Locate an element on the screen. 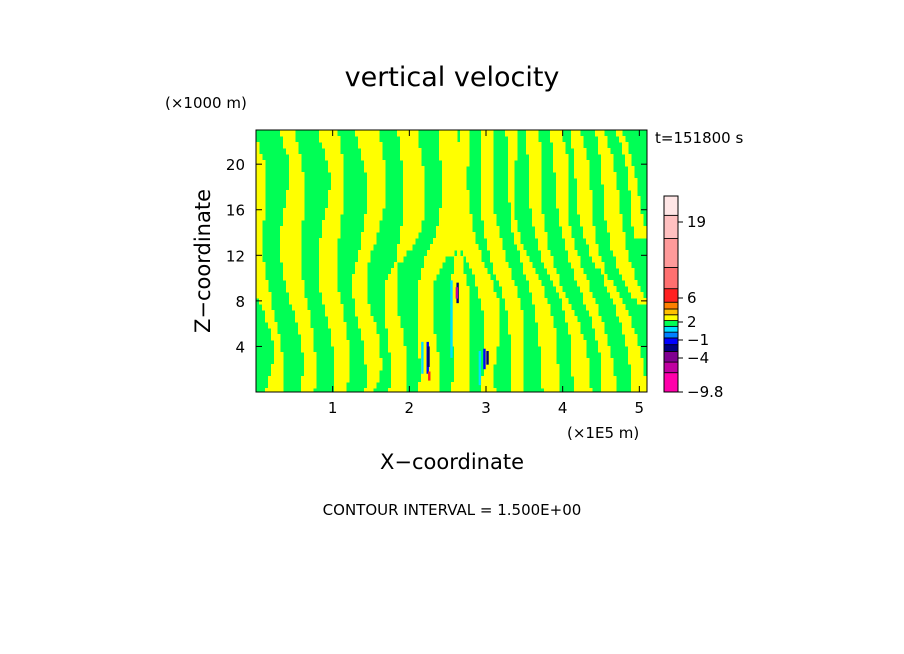 The width and height of the screenshot is (904, 654). y-tick-label: 16 is located at coordinates (235, 211).